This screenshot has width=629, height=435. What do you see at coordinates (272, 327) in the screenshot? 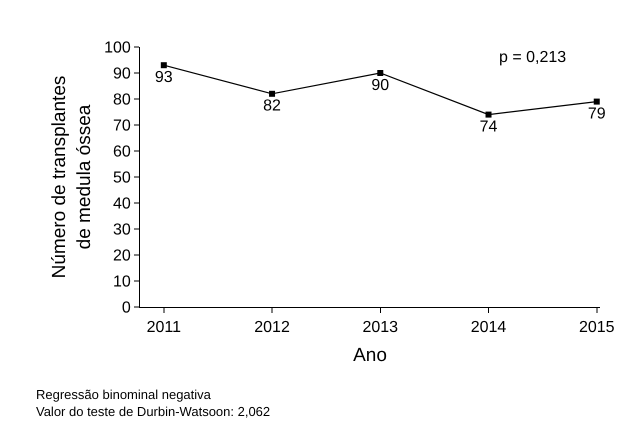
I see `x-tick-label: 2012` at bounding box center [272, 327].